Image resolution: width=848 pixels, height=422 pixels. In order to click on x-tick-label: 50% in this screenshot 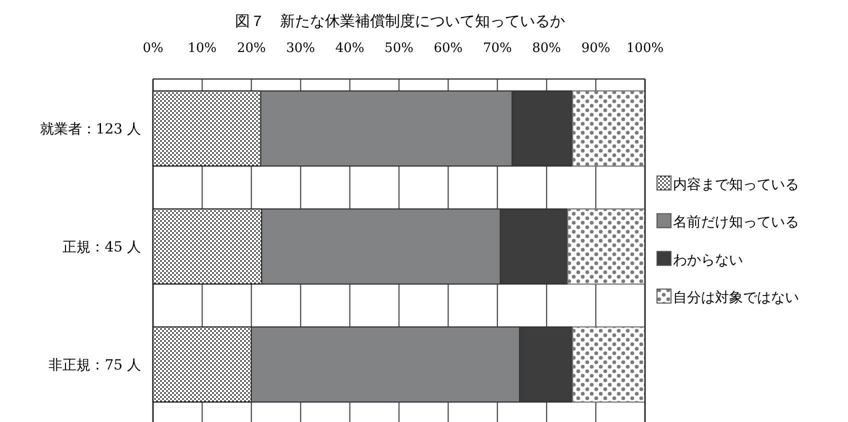, I will do `click(399, 48)`.